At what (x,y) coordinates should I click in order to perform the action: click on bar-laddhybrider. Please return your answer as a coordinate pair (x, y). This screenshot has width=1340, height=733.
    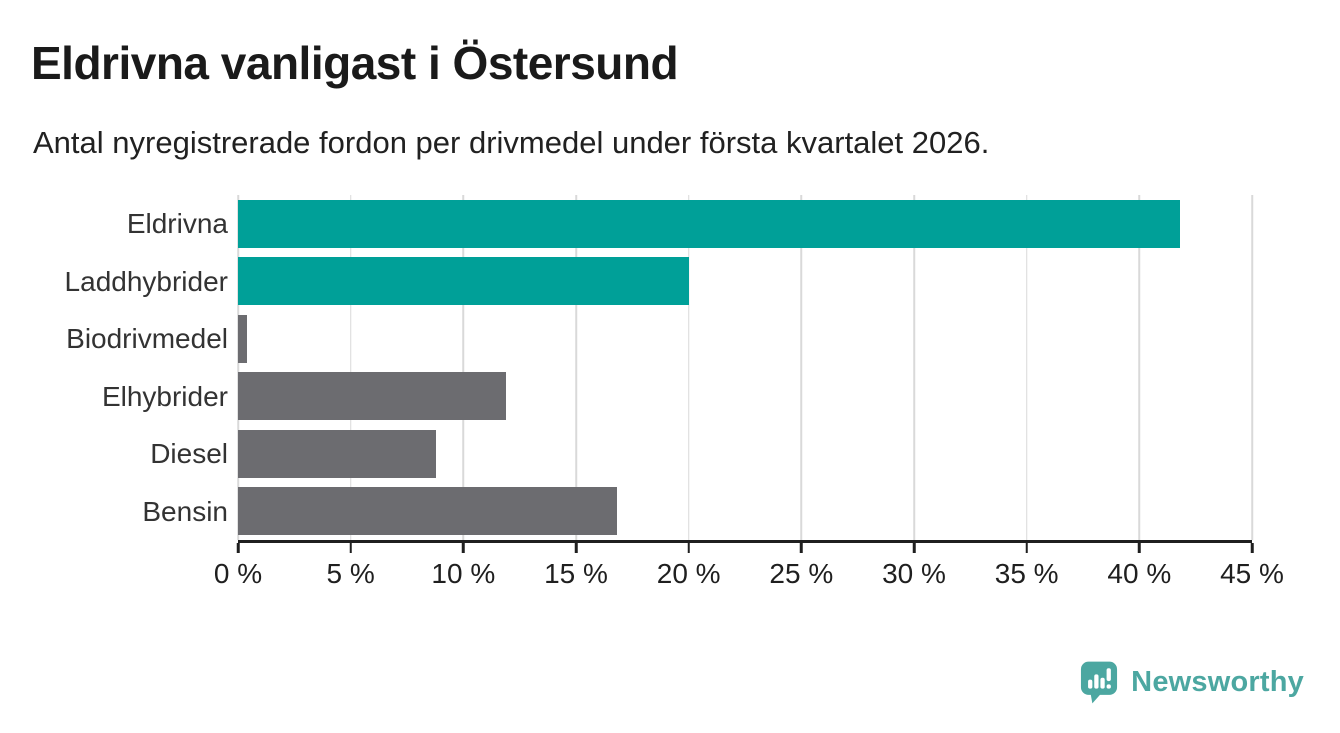
    Looking at the image, I should click on (463, 281).